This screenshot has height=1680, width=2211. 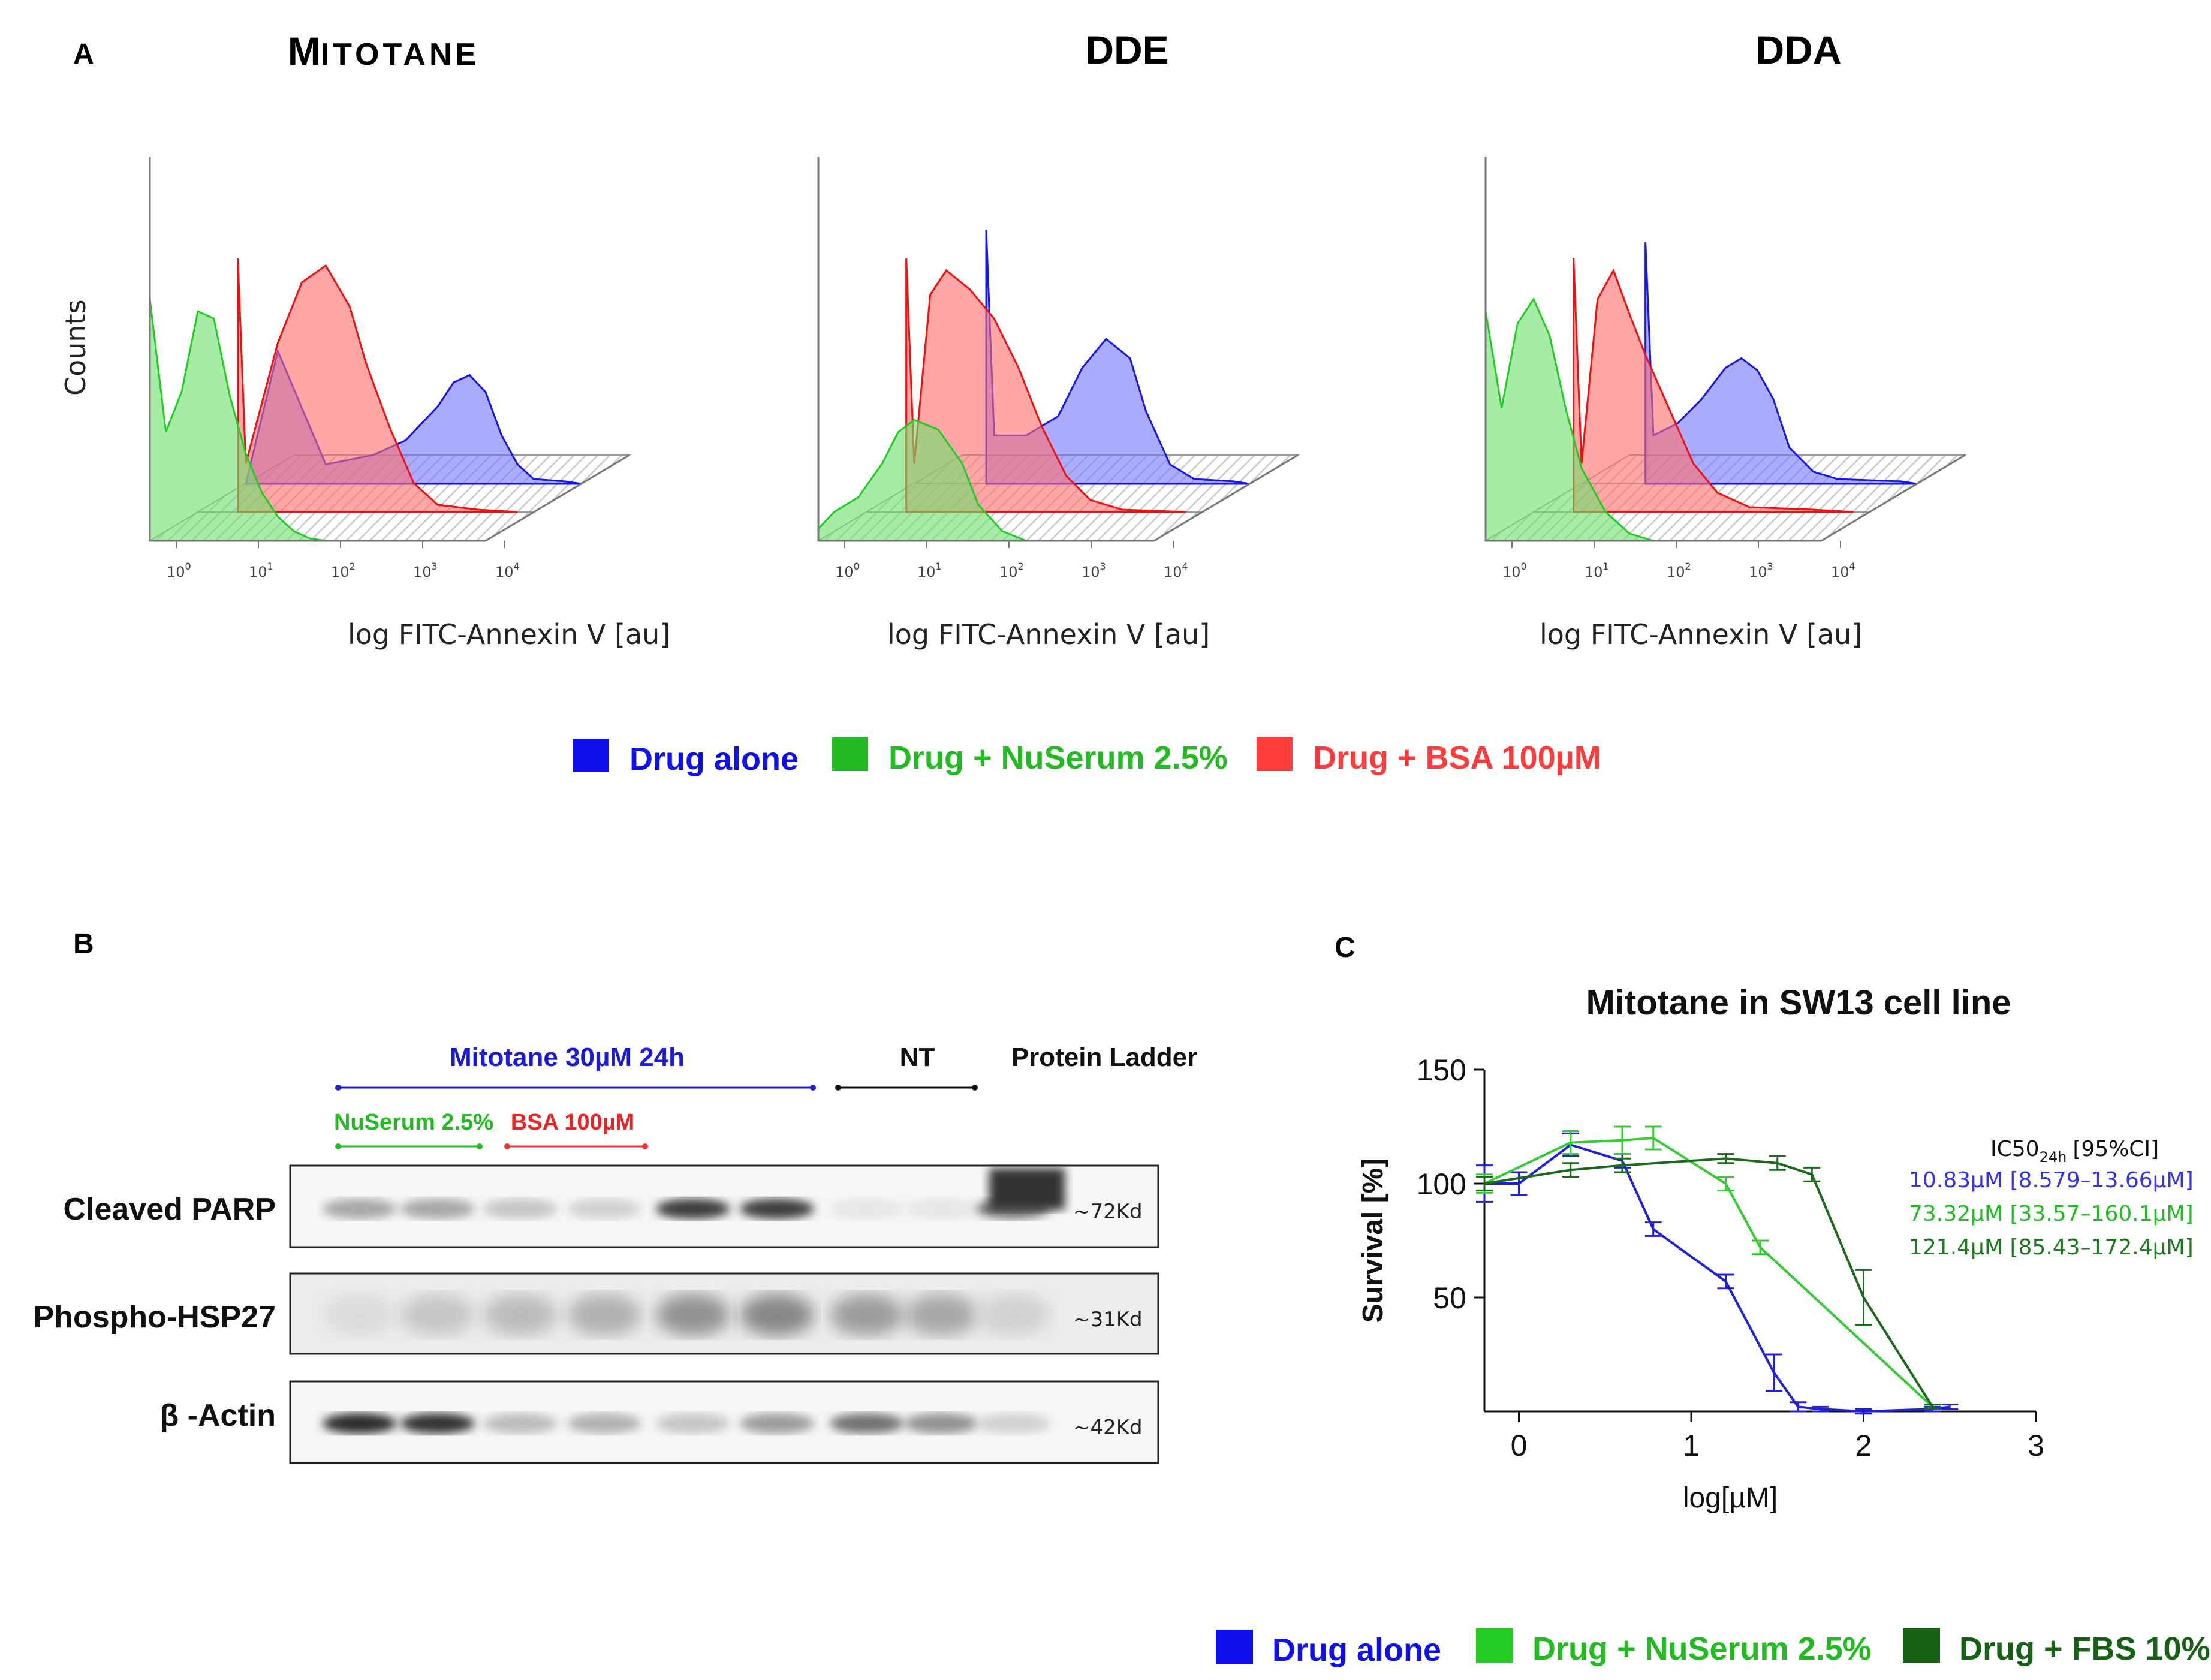 What do you see at coordinates (169, 1209) in the screenshot?
I see `blot-row-label: Cleaved PARP` at bounding box center [169, 1209].